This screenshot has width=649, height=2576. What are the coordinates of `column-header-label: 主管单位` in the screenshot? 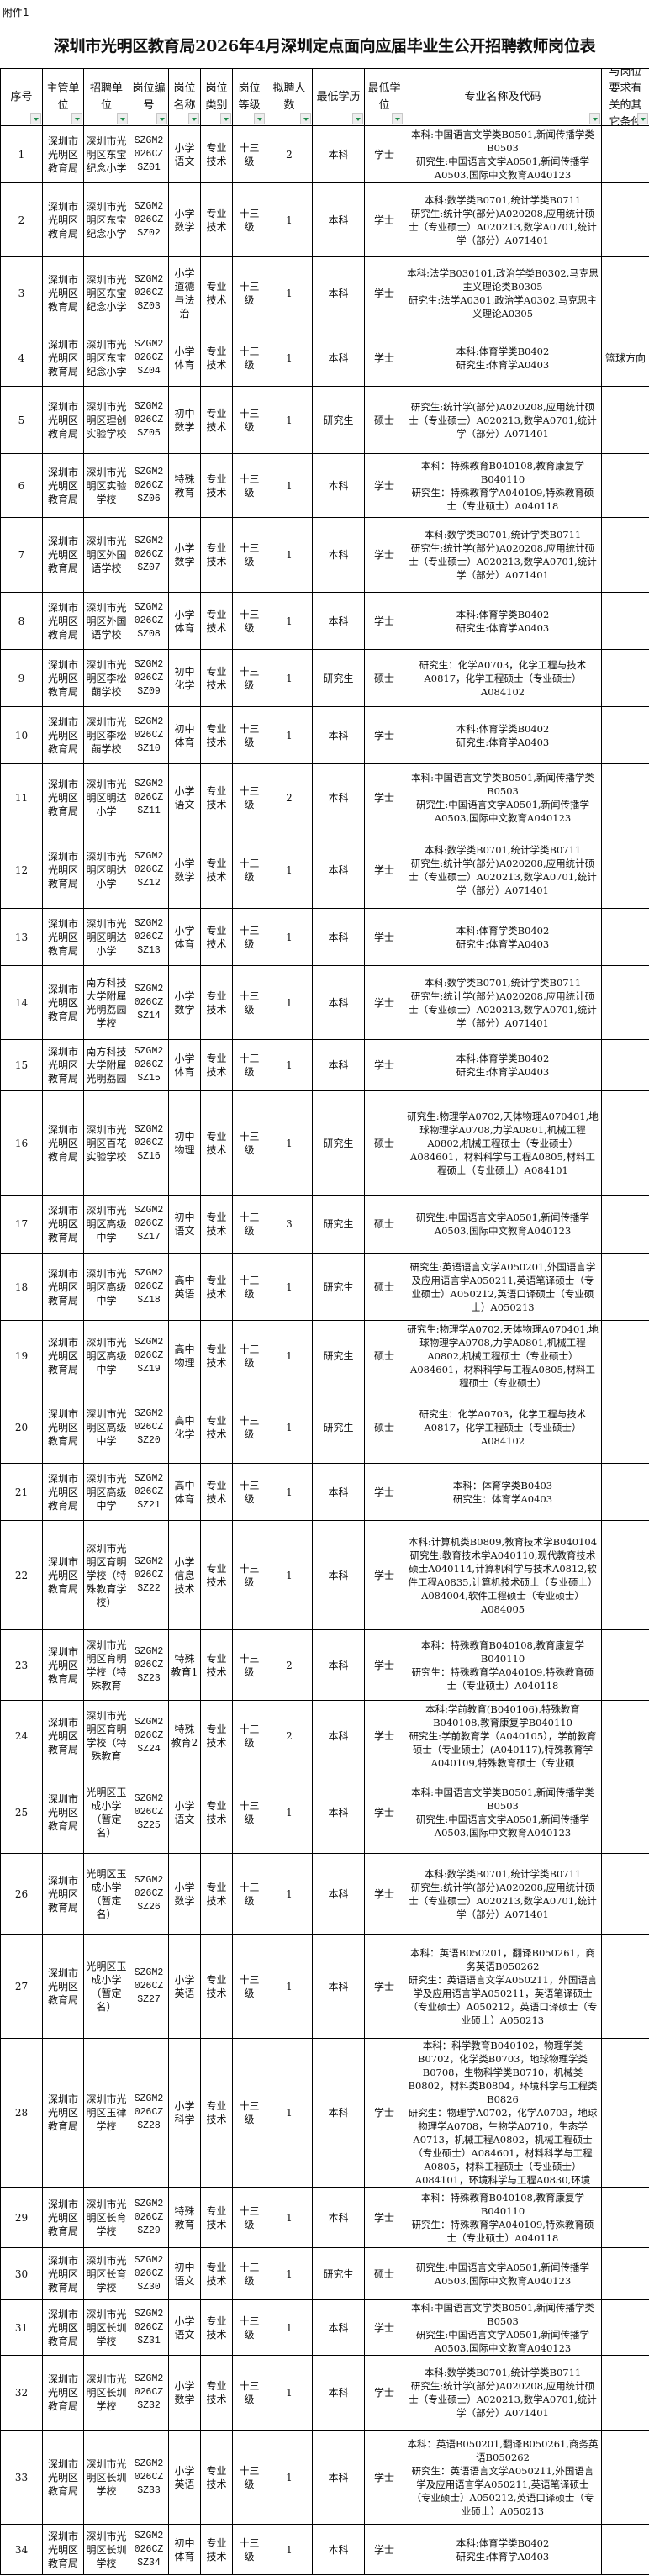 It's located at (63, 97).